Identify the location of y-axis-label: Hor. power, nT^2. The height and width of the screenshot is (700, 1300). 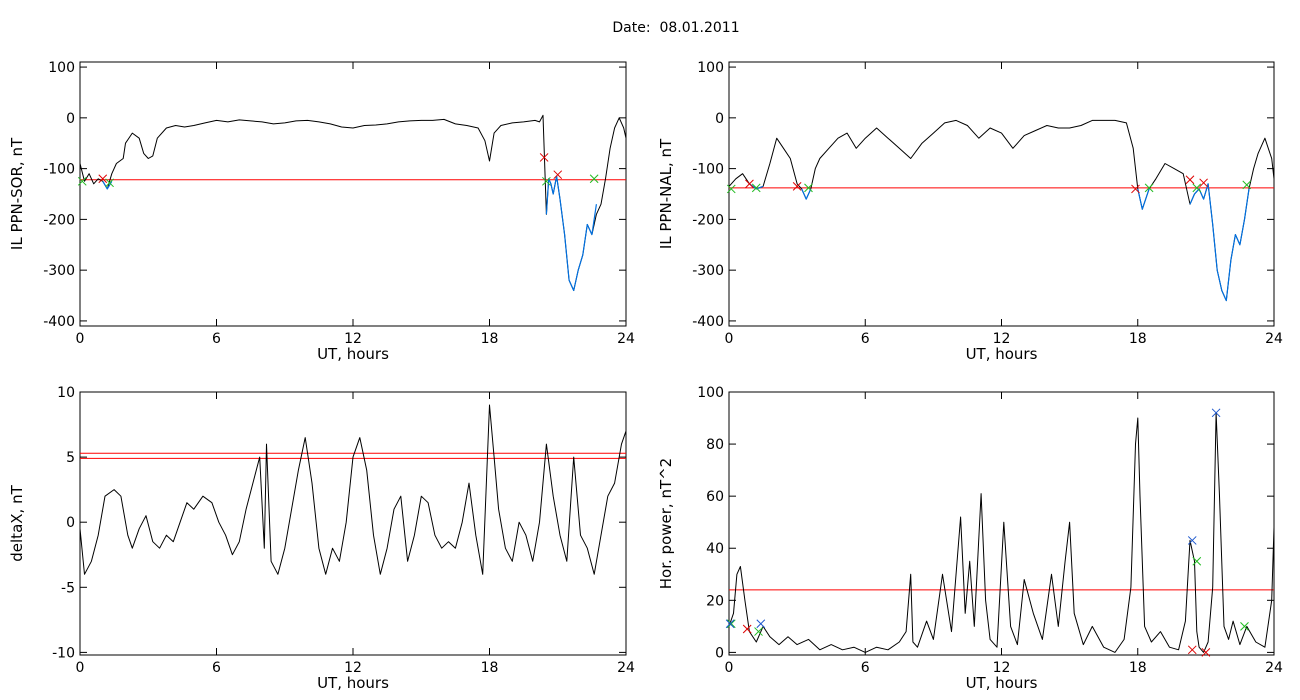
(666, 523).